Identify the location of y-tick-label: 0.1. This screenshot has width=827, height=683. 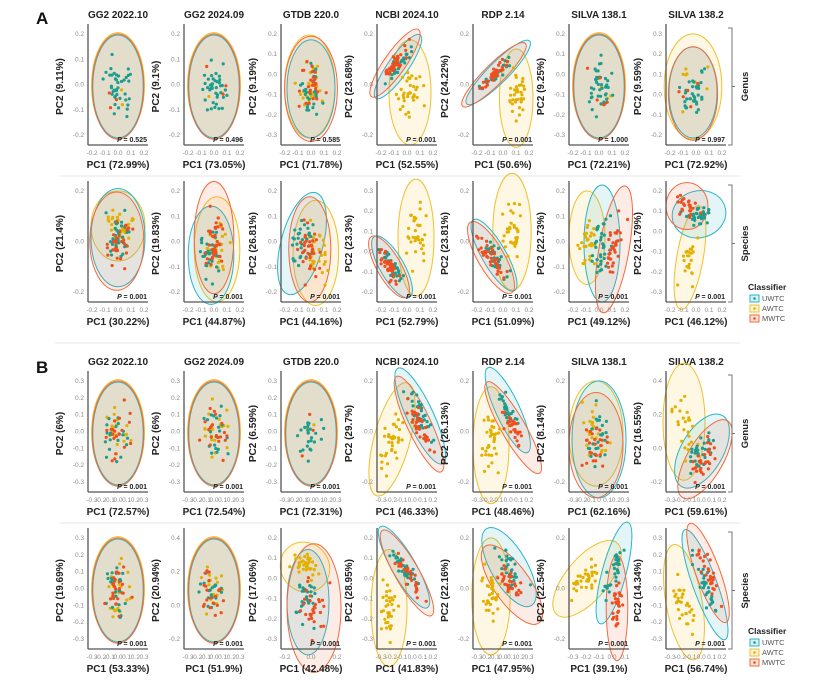
(657, 74).